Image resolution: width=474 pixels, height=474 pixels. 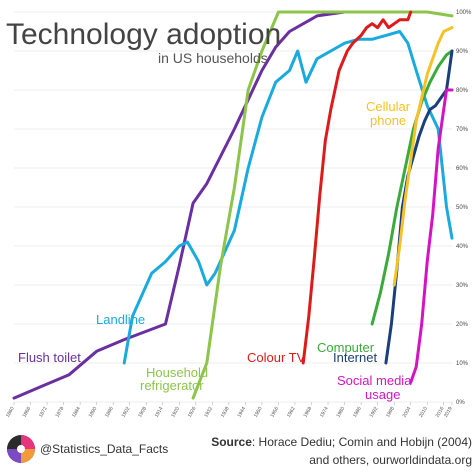 I want to click on x-tick-label: 1860, so click(x=10, y=412).